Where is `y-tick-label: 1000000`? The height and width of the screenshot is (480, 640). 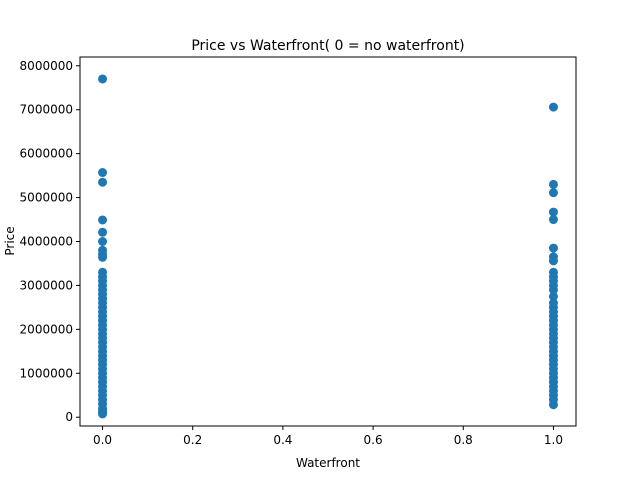 y-tick-label: 1000000 is located at coordinates (46, 373).